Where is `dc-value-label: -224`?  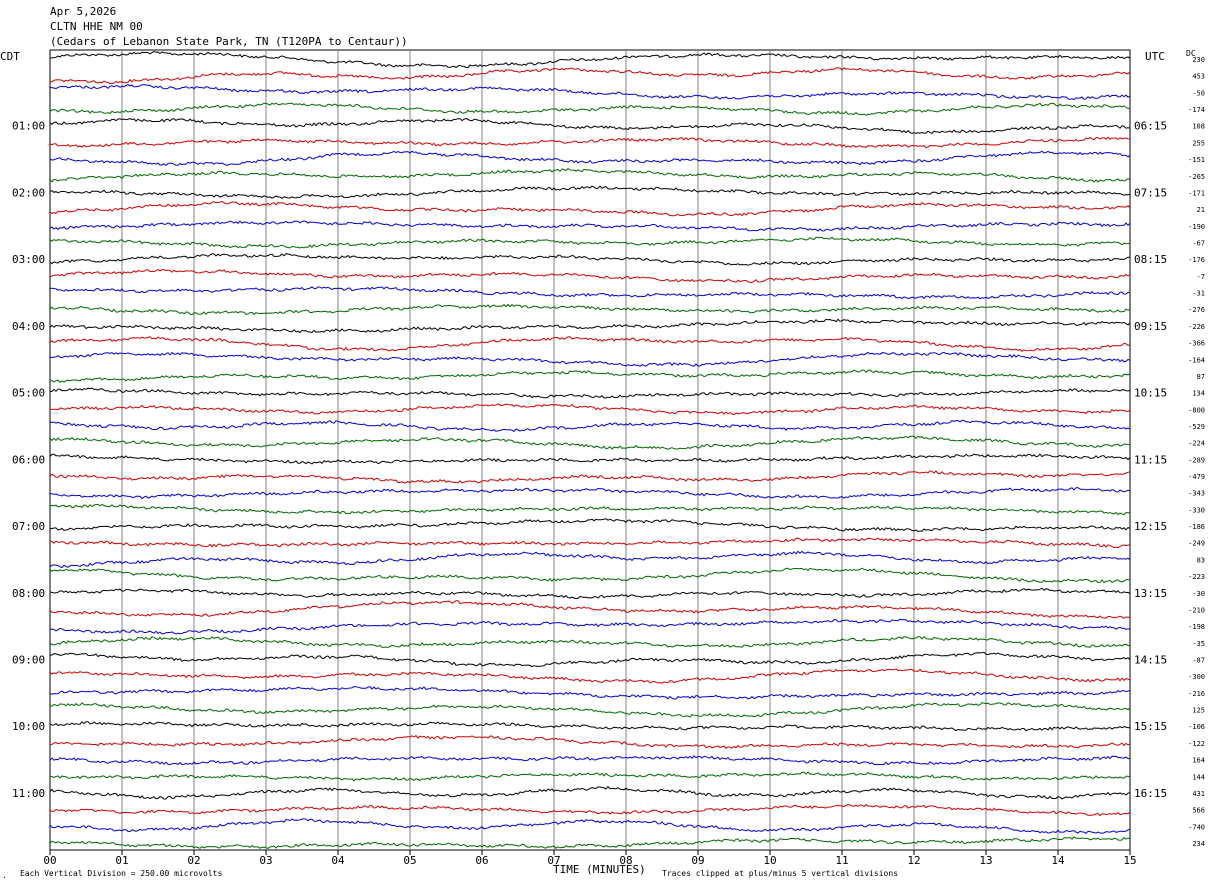
dc-value-label: -224 is located at coordinates (1196, 444).